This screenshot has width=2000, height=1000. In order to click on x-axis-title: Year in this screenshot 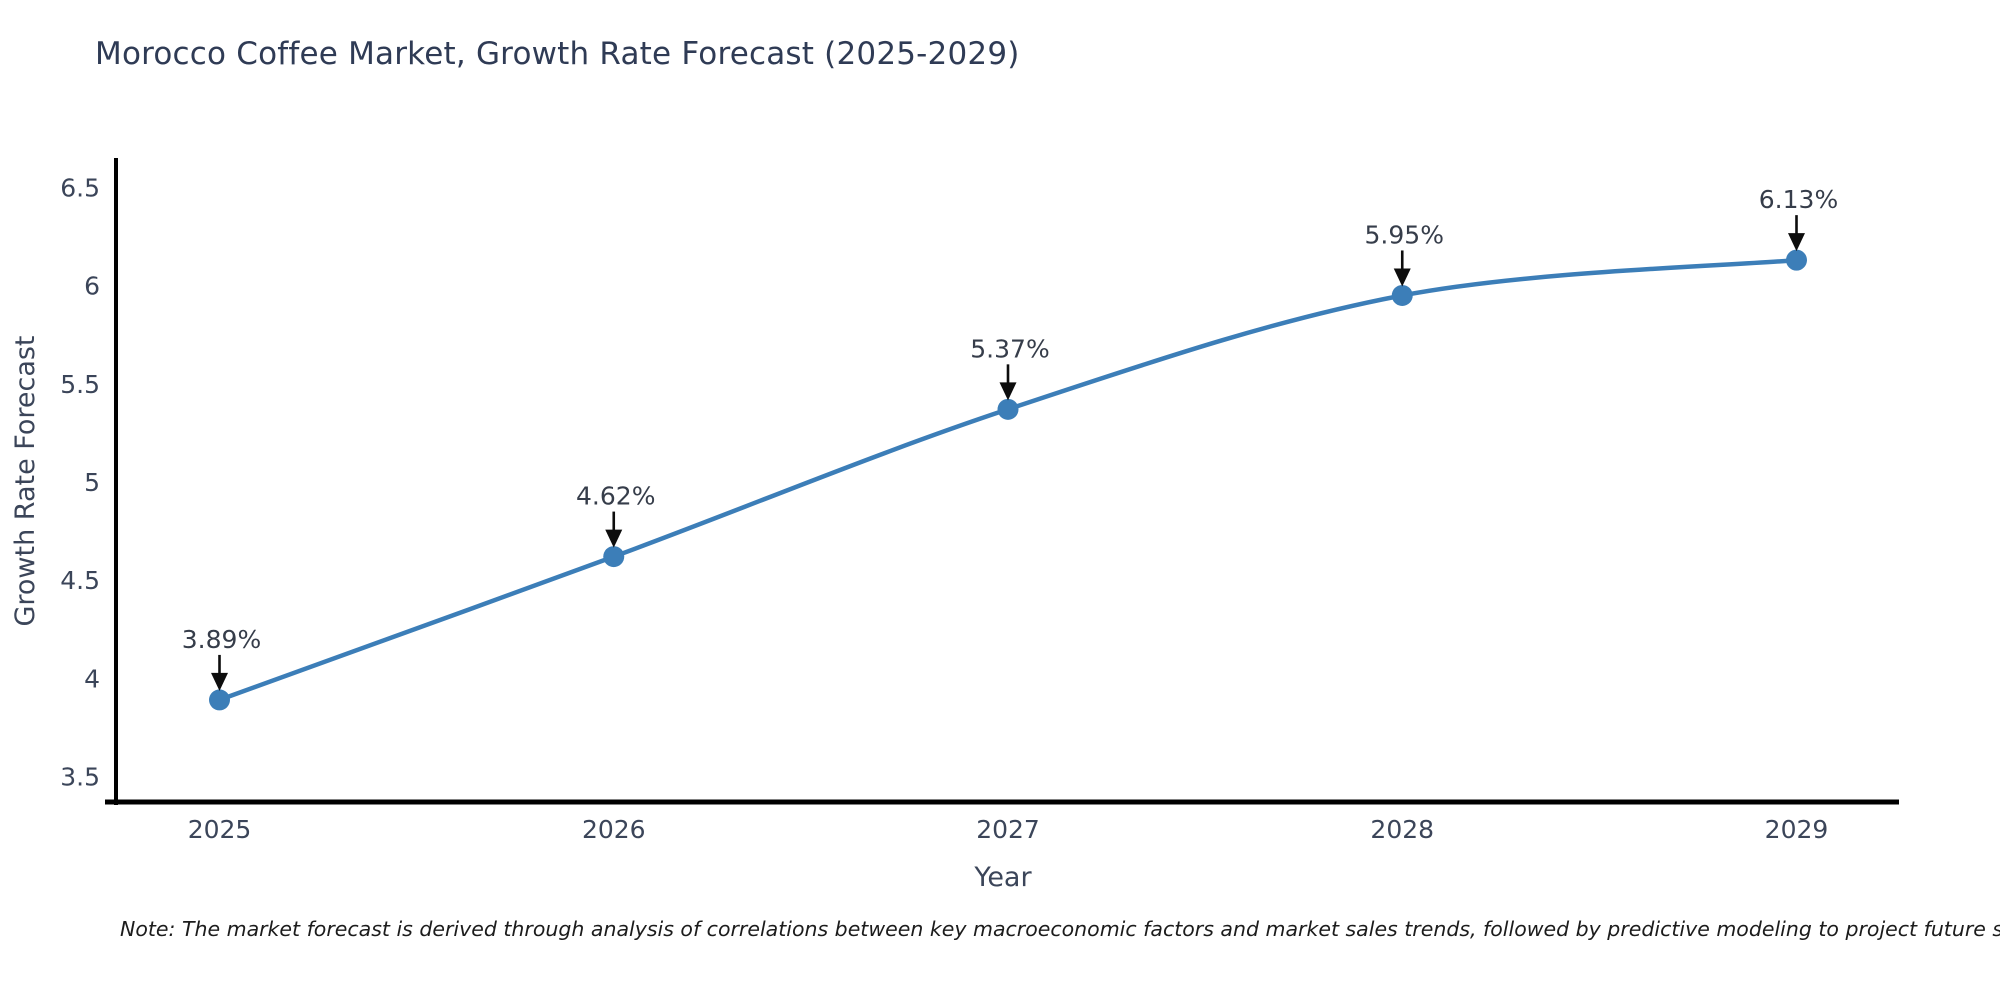, I will do `click(1002, 877)`.